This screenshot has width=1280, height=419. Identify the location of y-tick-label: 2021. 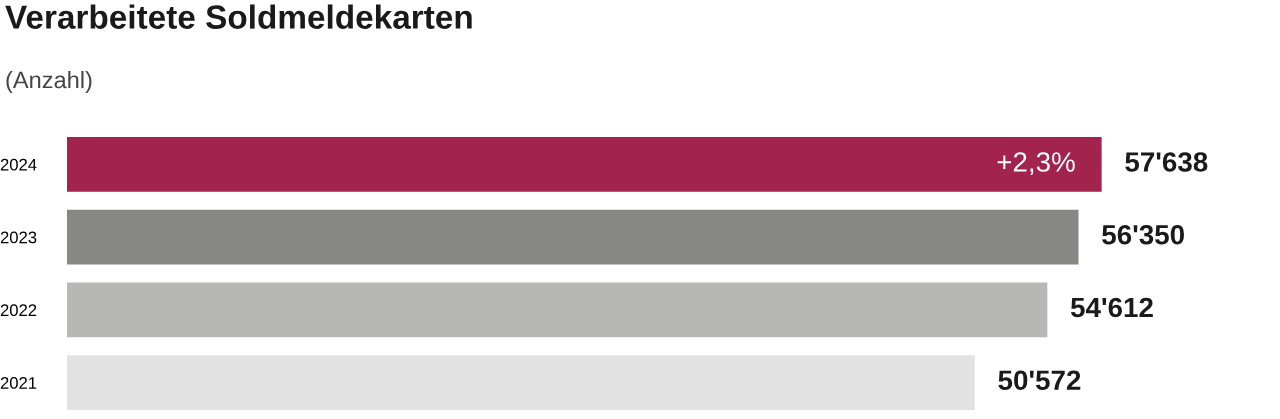
(18, 383).